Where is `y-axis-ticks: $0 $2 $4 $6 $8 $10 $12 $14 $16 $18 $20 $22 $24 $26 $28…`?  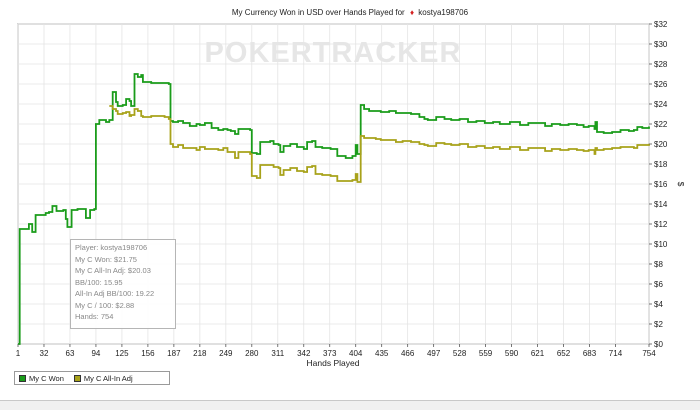
y-axis-ticks: $0 $2 $4 $6 $8 $10 $12 $14 $16 $18 $20 $22 $24 $26 $28… is located at coordinates (658, 184).